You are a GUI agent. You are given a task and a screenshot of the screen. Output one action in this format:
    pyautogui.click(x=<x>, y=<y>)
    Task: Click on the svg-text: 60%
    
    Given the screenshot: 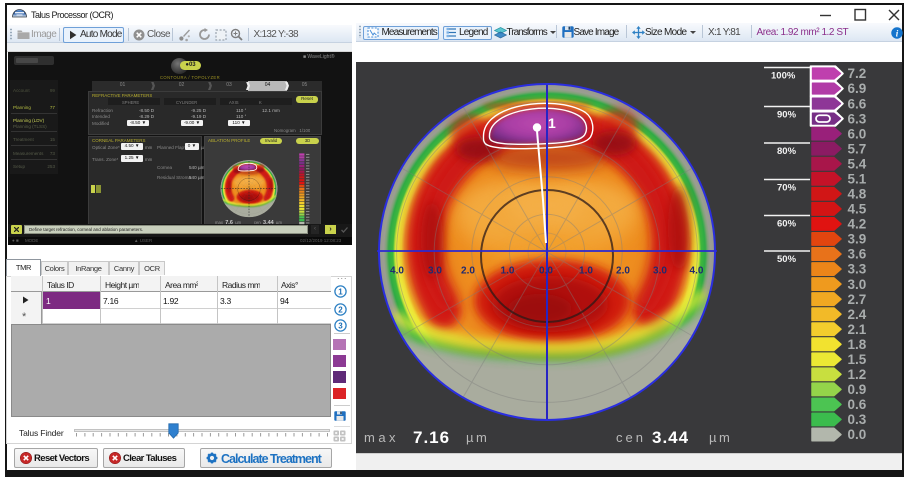 What is the action you would take?
    pyautogui.click(x=787, y=224)
    